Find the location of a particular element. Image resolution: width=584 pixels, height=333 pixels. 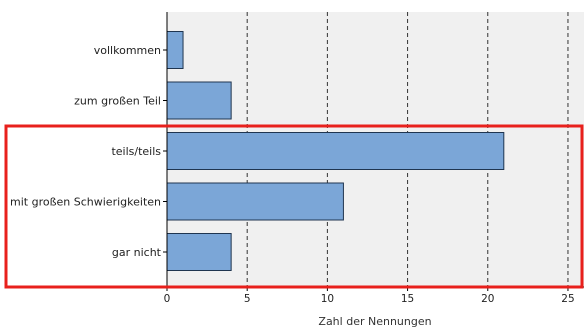

category-label-2: teils/teils is located at coordinates (136, 151).